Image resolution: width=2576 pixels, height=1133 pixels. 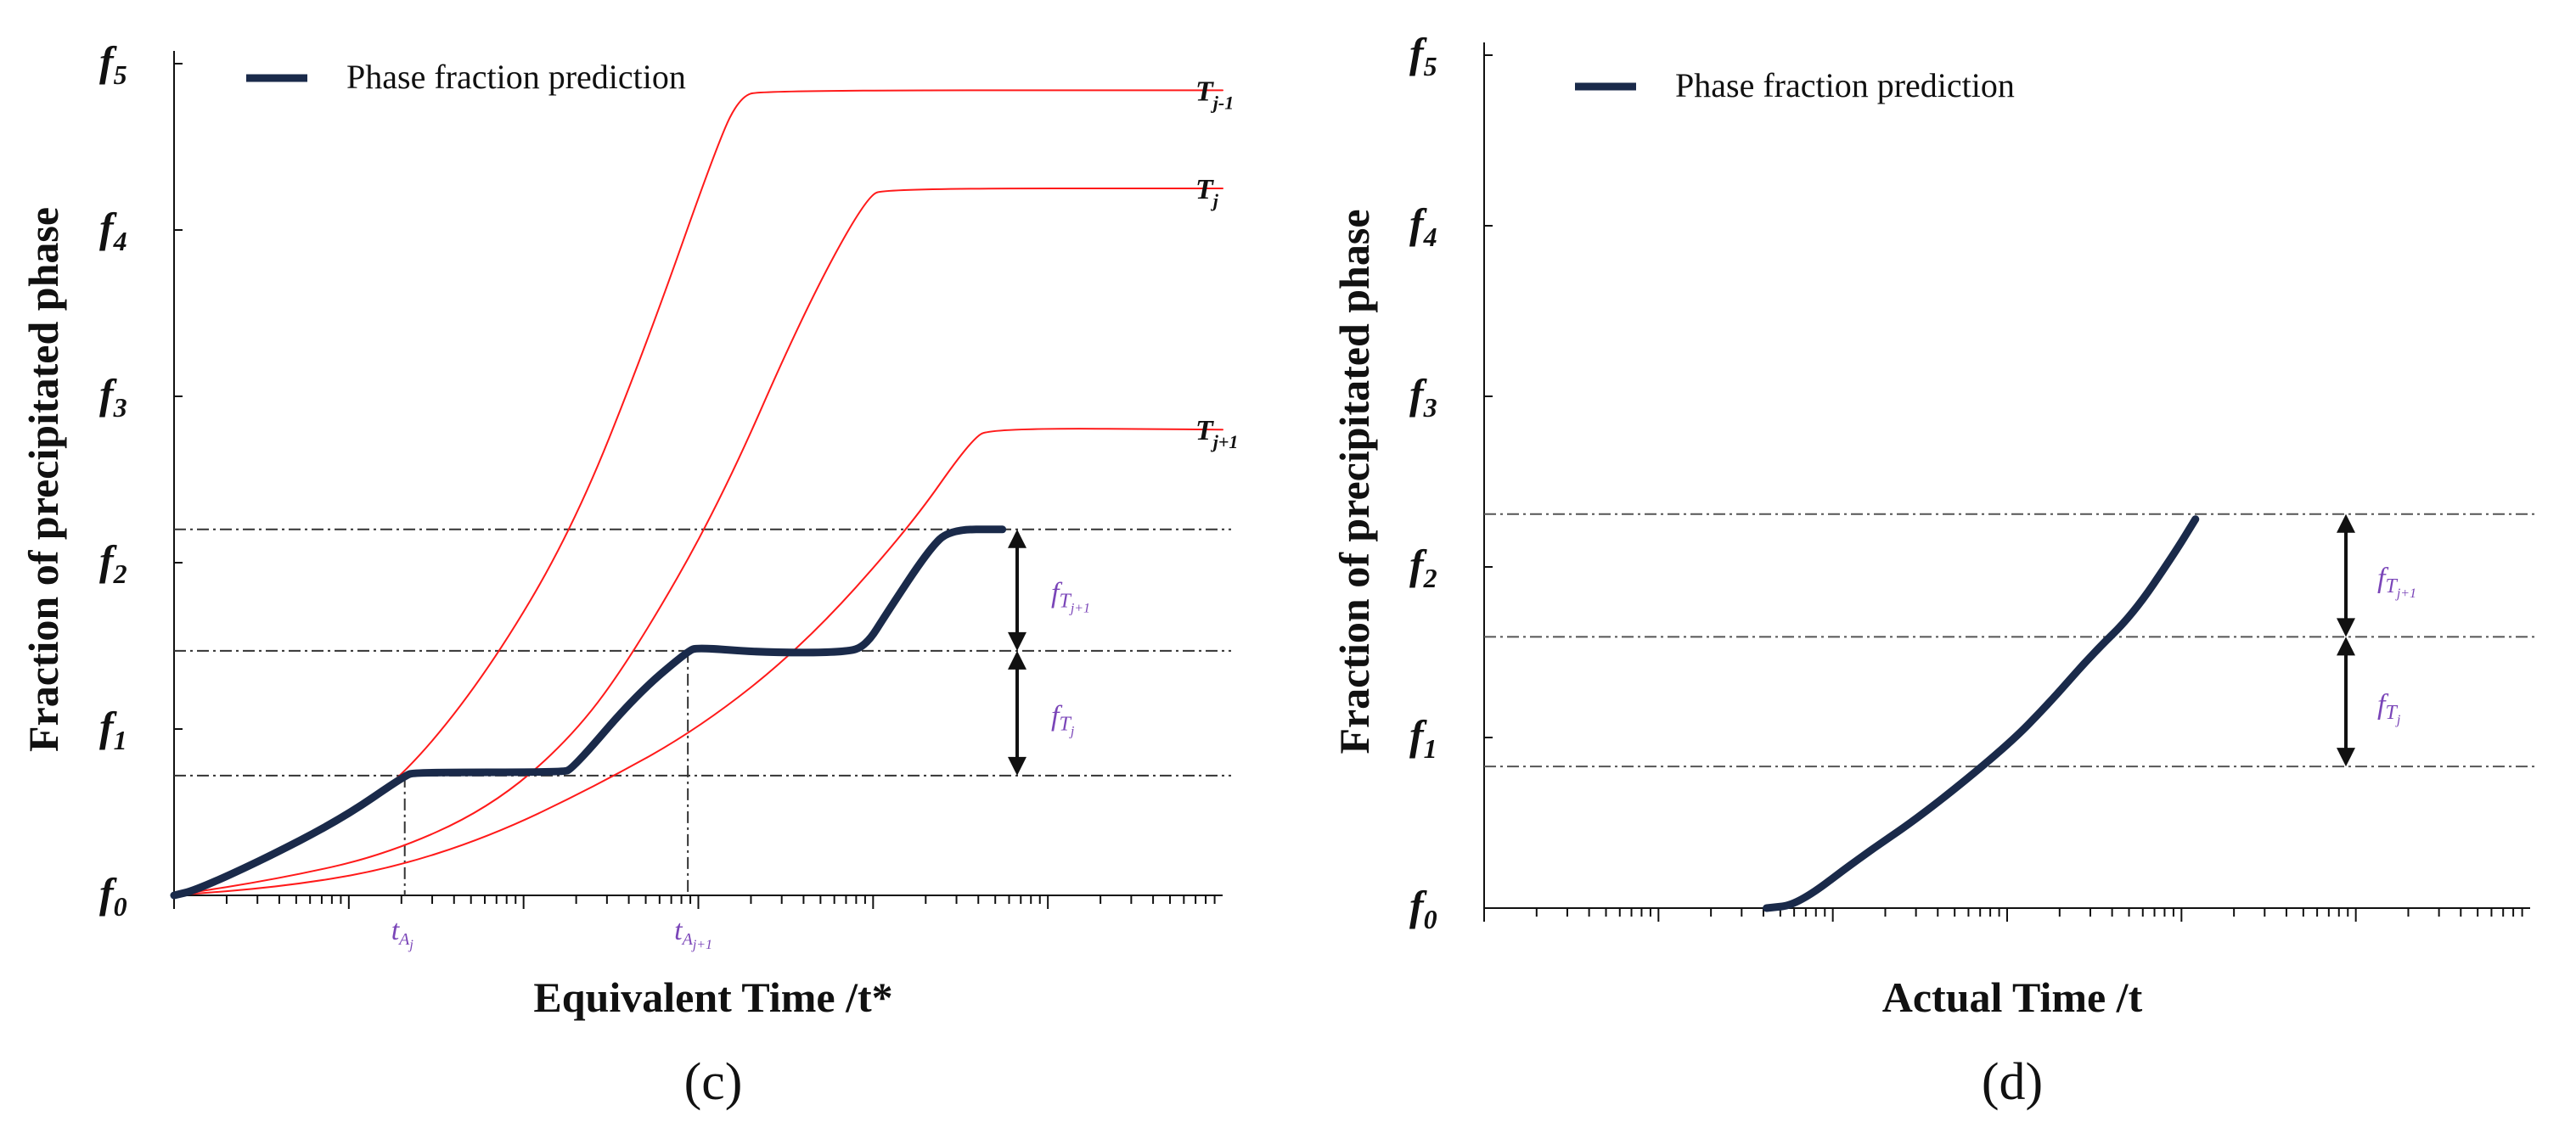 What do you see at coordinates (120, 907) in the screenshot?
I see `y-tick-label-sub-c: 0` at bounding box center [120, 907].